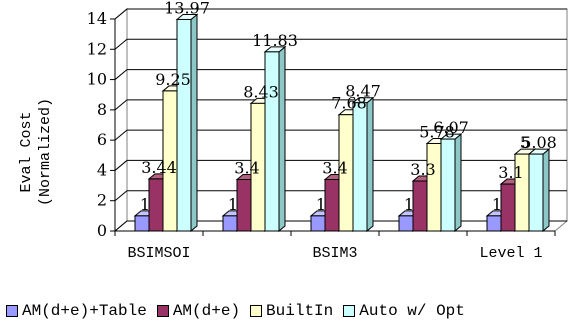  What do you see at coordinates (158, 253) in the screenshot?
I see `x-tick-label: BSIMSOI` at bounding box center [158, 253].